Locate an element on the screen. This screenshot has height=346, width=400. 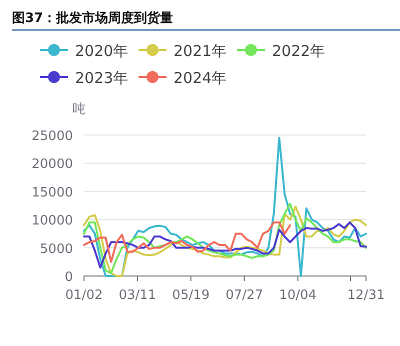
x-tick-label: 05/19 is located at coordinates (191, 295).